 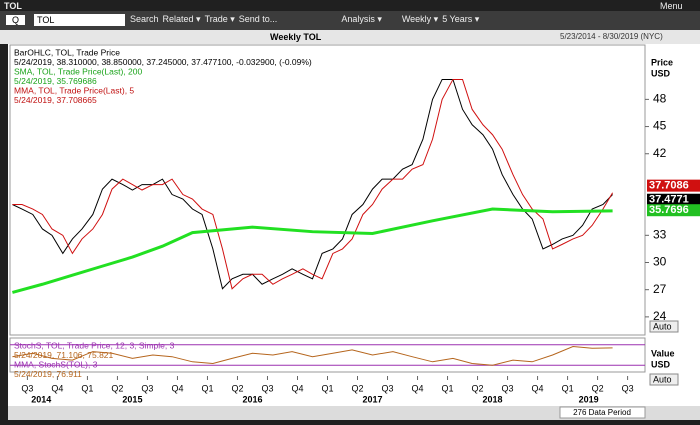 I want to click on year-label: 2016, so click(x=252, y=399).